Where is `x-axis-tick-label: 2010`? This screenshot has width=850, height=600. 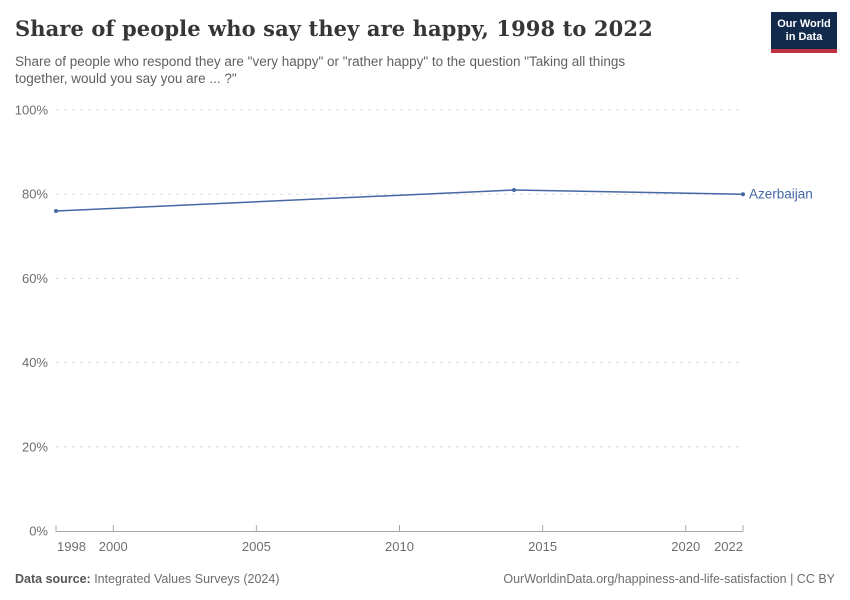
x-axis-tick-label: 2010 is located at coordinates (399, 546).